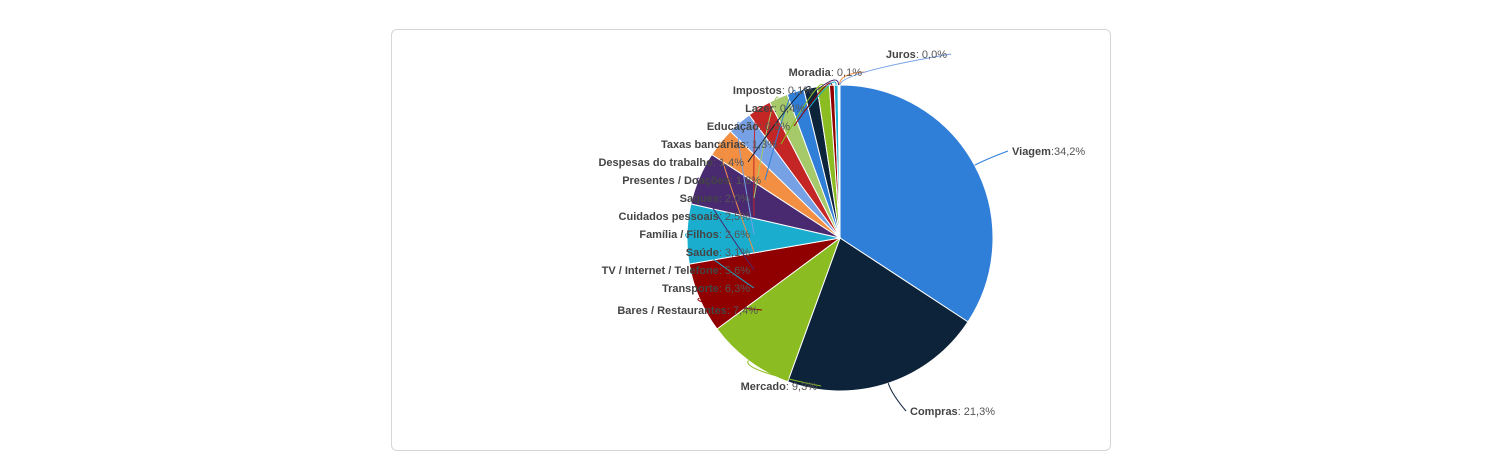  What do you see at coordinates (734, 271) in the screenshot?
I see `label-value-tv-internet-telefone: : 5,6%` at bounding box center [734, 271].